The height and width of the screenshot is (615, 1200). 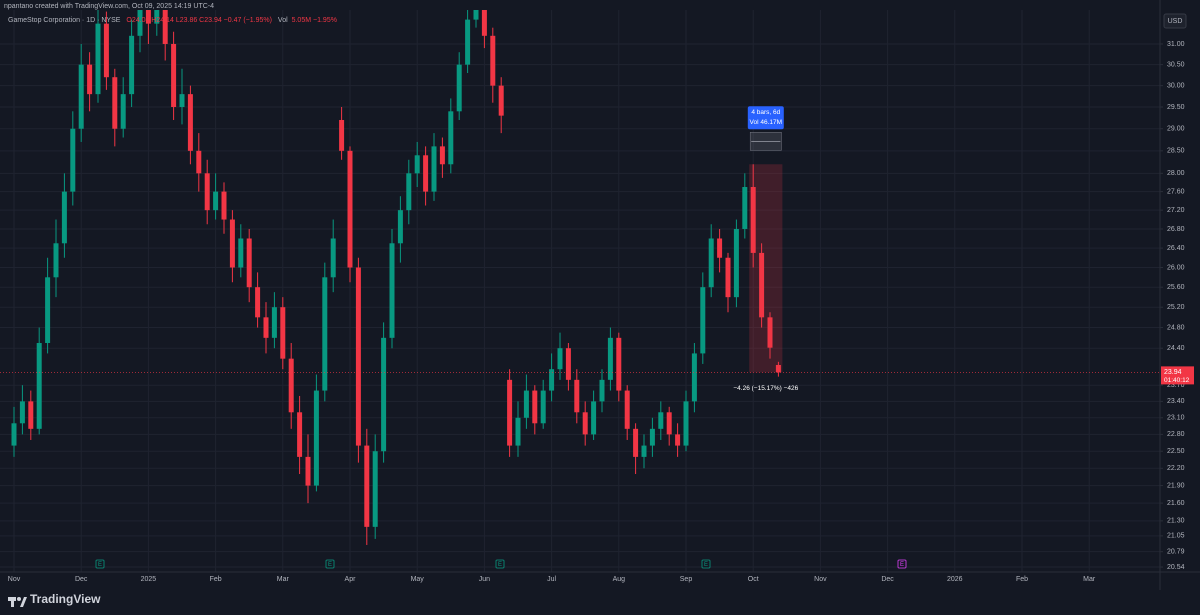 What do you see at coordinates (149, 579) in the screenshot?
I see `x-tick-label: 2025` at bounding box center [149, 579].